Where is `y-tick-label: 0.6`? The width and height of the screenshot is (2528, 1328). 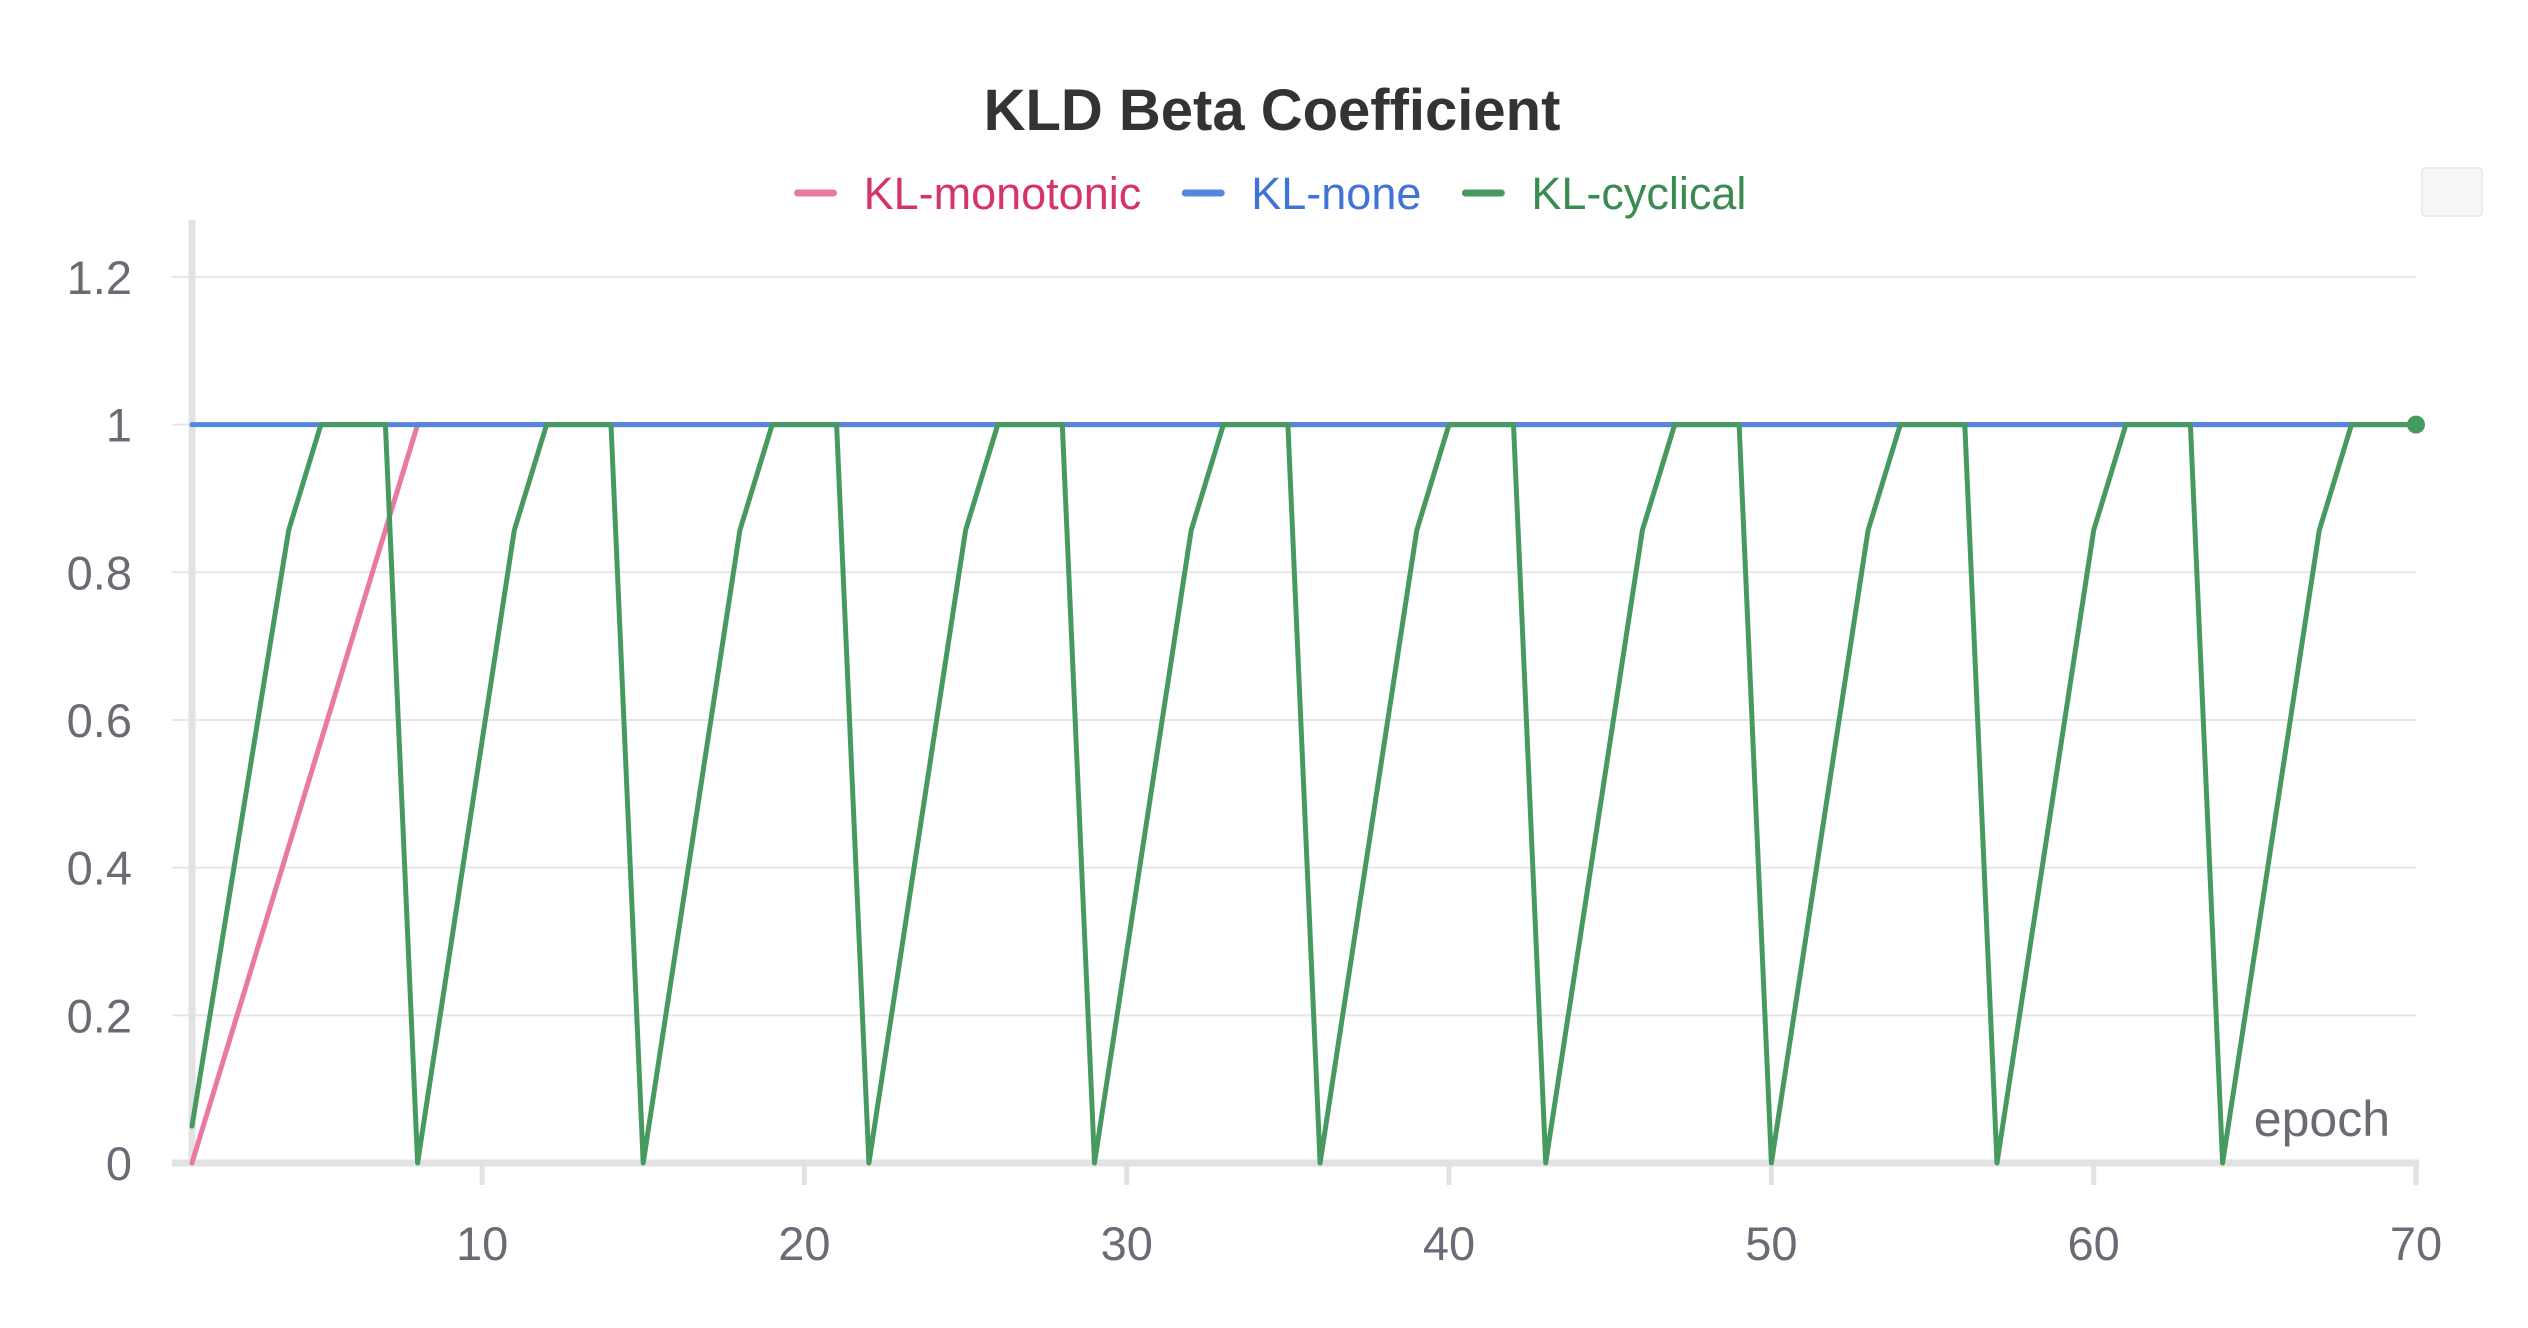 y-tick-label: 0.6 is located at coordinates (99, 720).